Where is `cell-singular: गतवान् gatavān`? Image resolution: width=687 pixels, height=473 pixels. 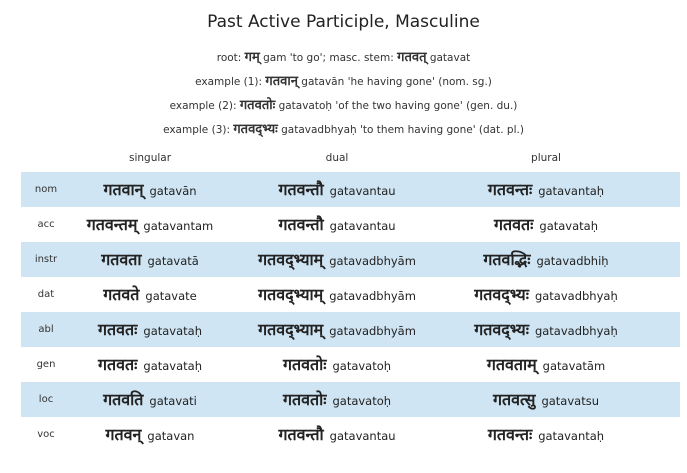
cell-singular: गतवान् gatavān is located at coordinates (149, 189).